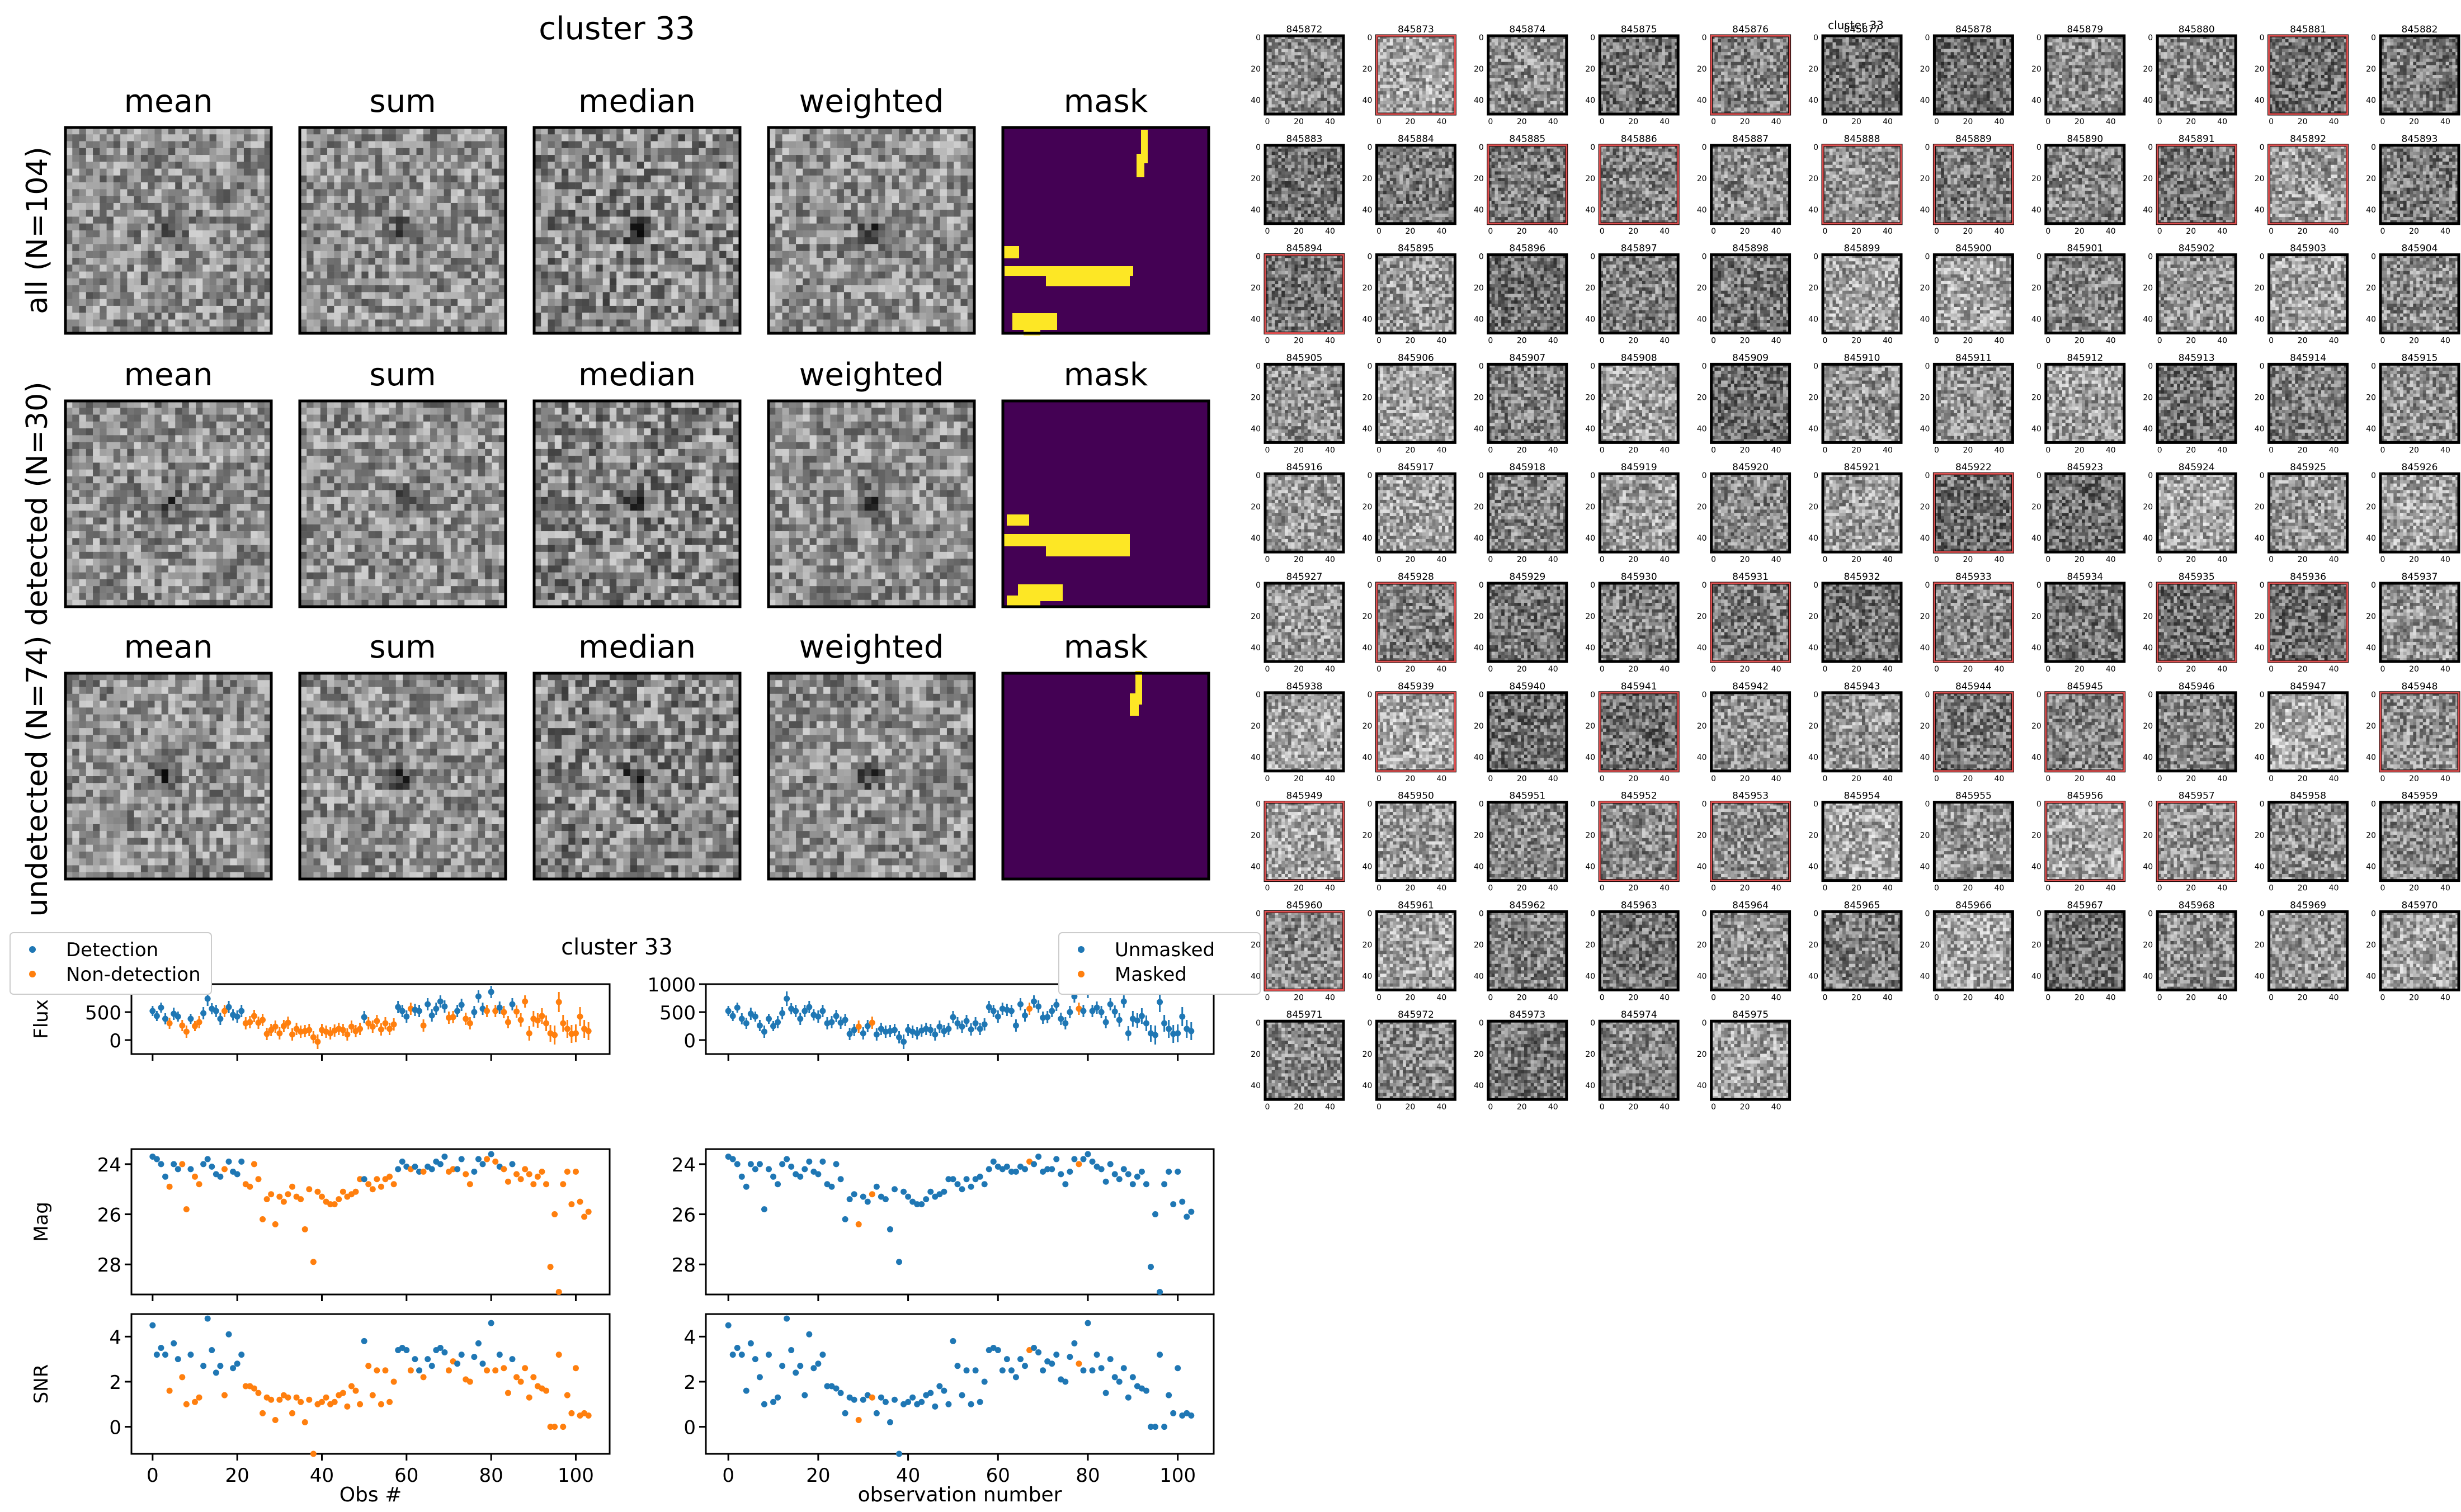 The width and height of the screenshot is (2461, 1512). I want to click on thumbnail: 845961020400 20 40, so click(1408, 951).